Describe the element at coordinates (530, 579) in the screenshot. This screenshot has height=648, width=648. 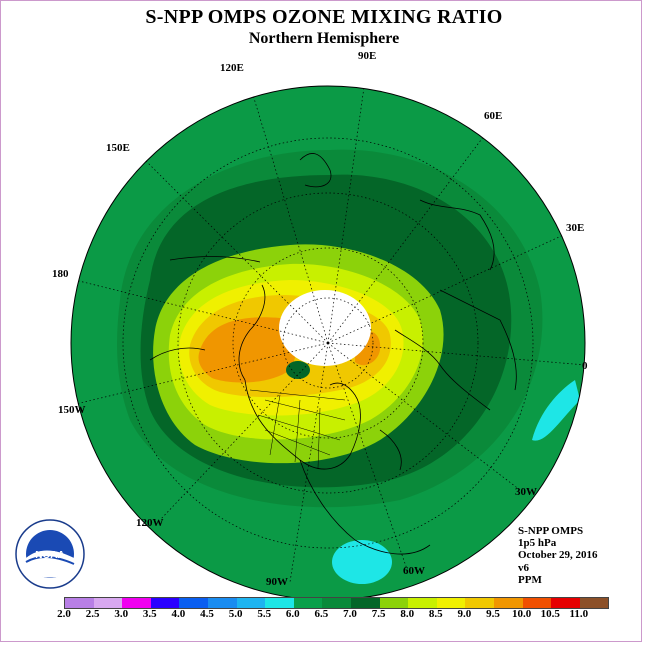
I see `info-units: PPM` at that location.